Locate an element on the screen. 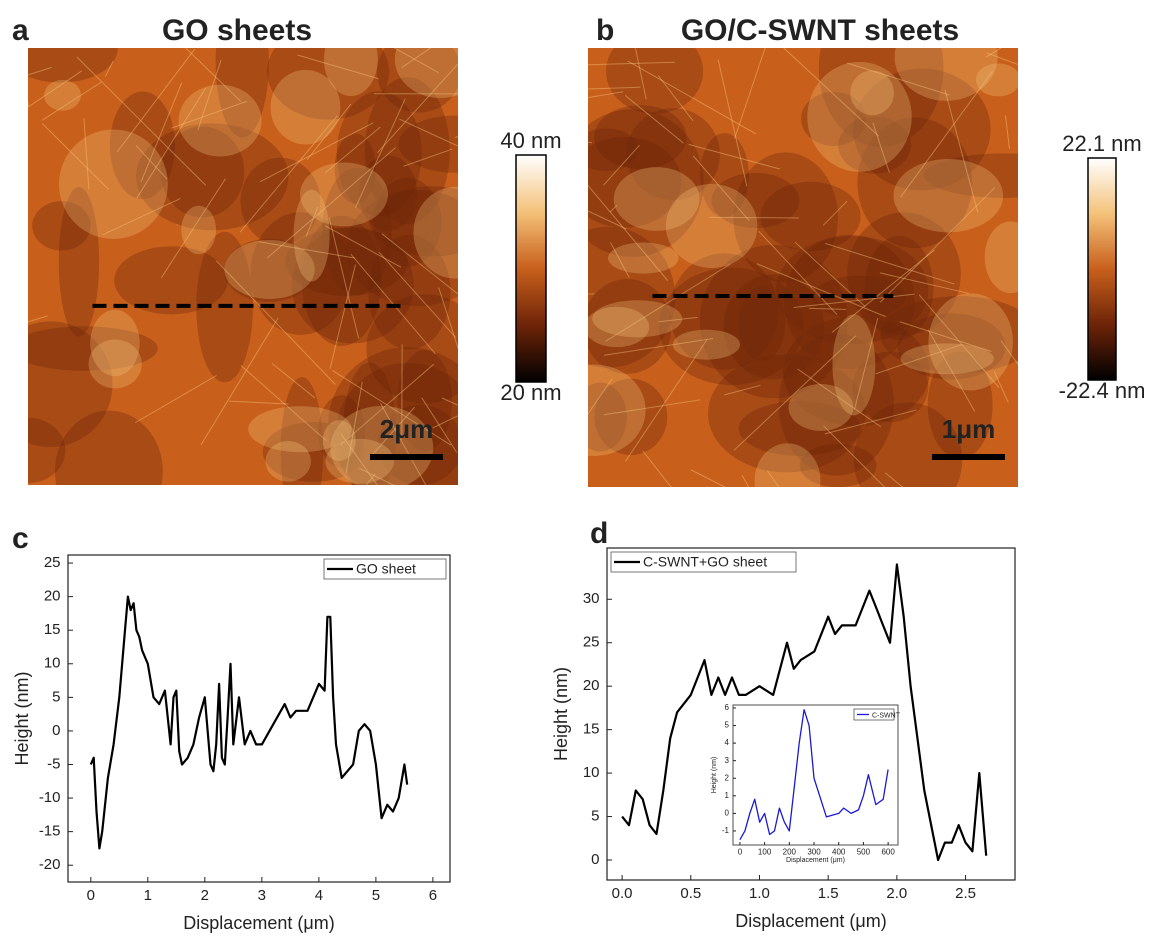  colorbar is located at coordinates (1102, 269).